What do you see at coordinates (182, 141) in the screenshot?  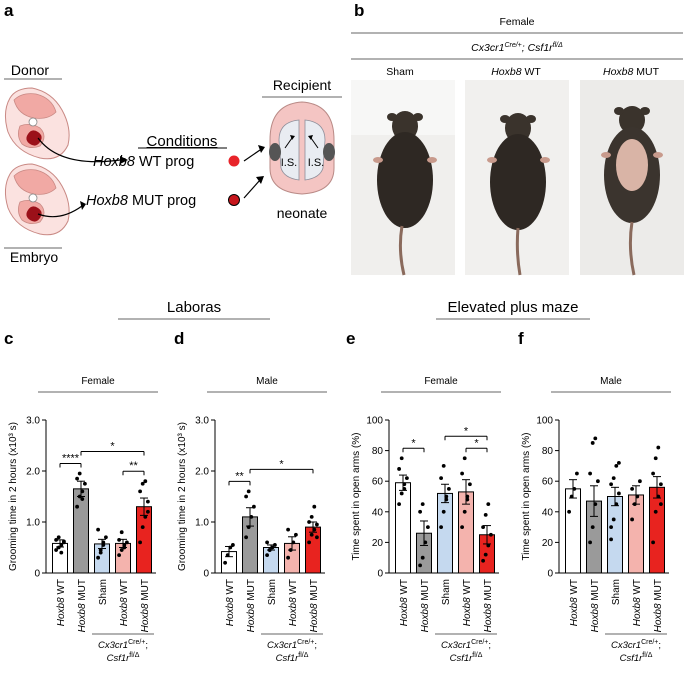 I see `conditions-title: Conditions` at bounding box center [182, 141].